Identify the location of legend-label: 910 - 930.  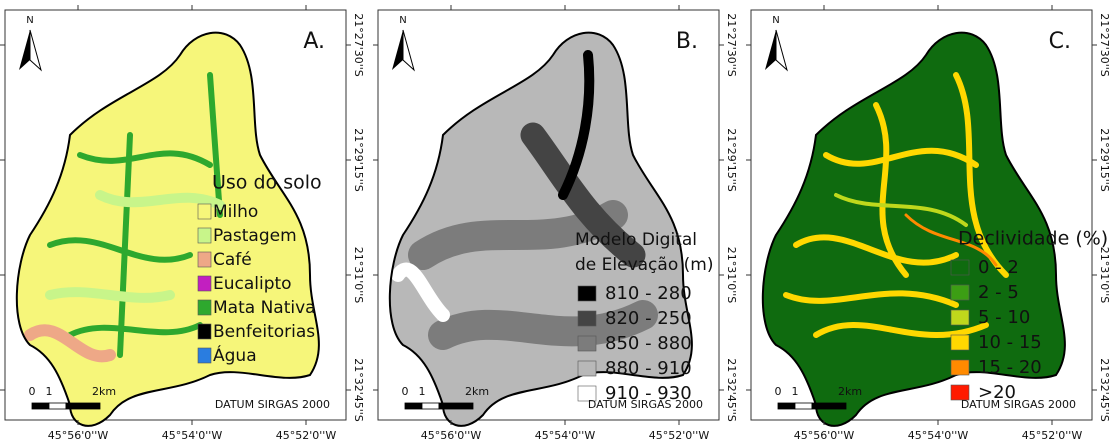
(648, 393).